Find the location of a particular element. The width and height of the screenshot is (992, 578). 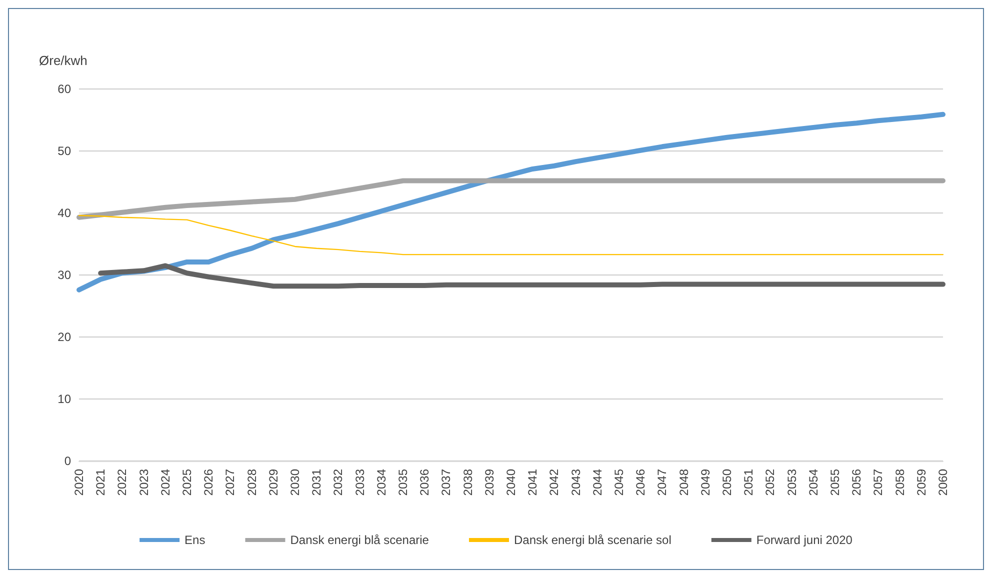

y-tick-label: 60 is located at coordinates (65, 89).